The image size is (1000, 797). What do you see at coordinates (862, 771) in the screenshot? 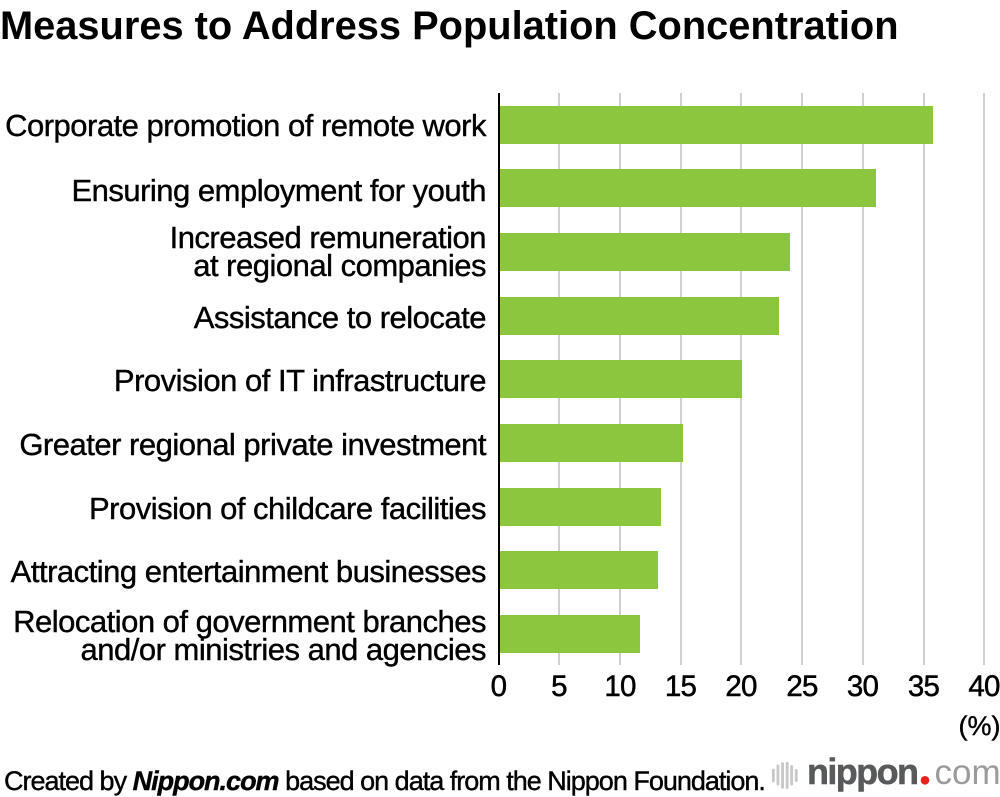
I see `svg-text: nippon` at bounding box center [862, 771].